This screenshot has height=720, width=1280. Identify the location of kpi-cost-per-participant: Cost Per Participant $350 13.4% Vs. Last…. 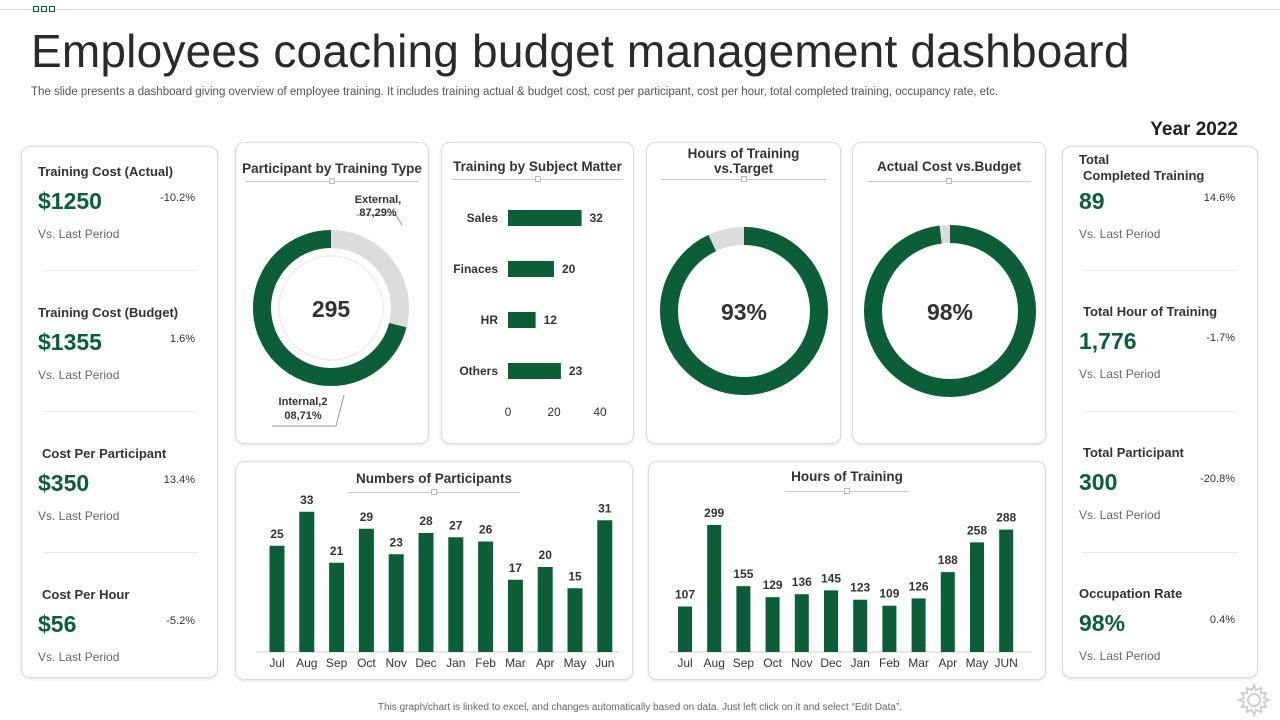
(119, 500).